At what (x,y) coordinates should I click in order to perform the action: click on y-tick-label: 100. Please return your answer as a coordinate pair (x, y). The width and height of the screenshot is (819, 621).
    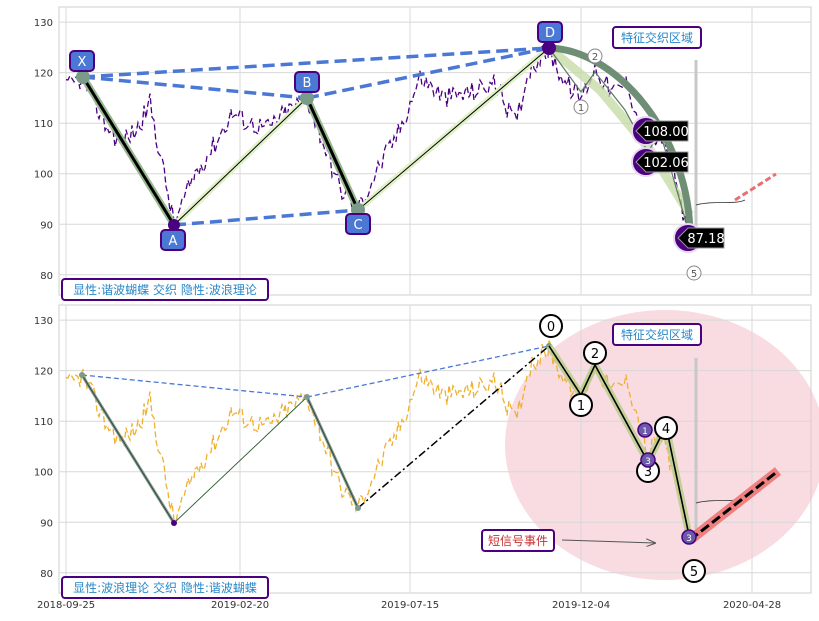
    Looking at the image, I should click on (43, 175).